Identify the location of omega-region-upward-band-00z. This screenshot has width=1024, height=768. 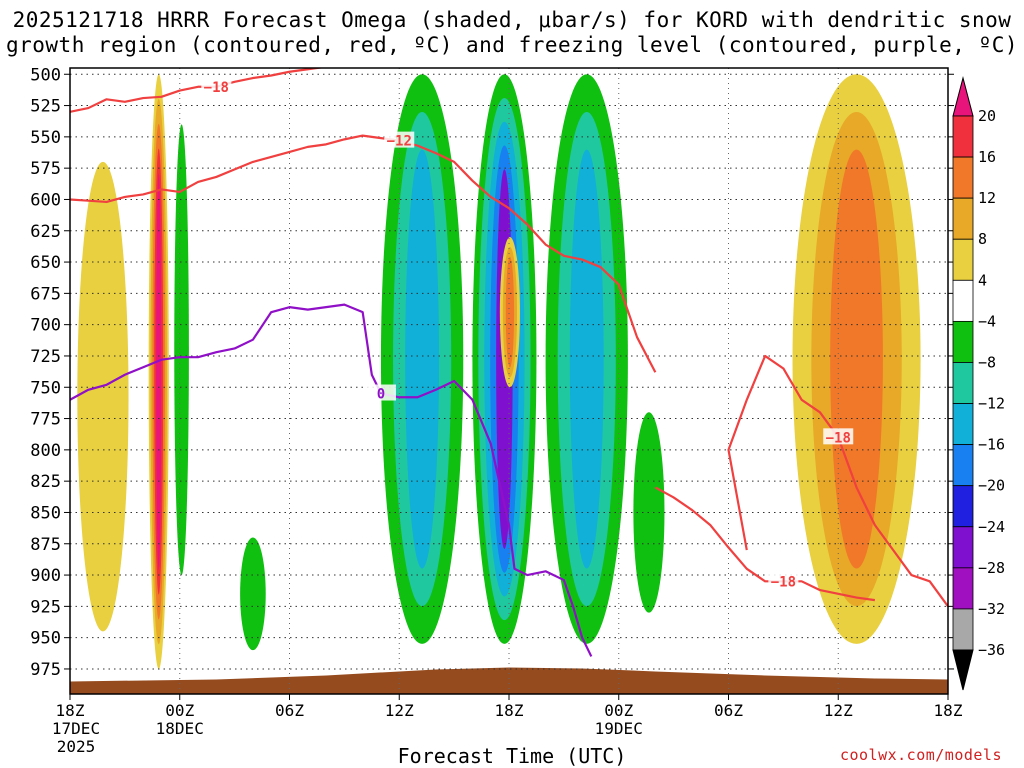
(158, 371).